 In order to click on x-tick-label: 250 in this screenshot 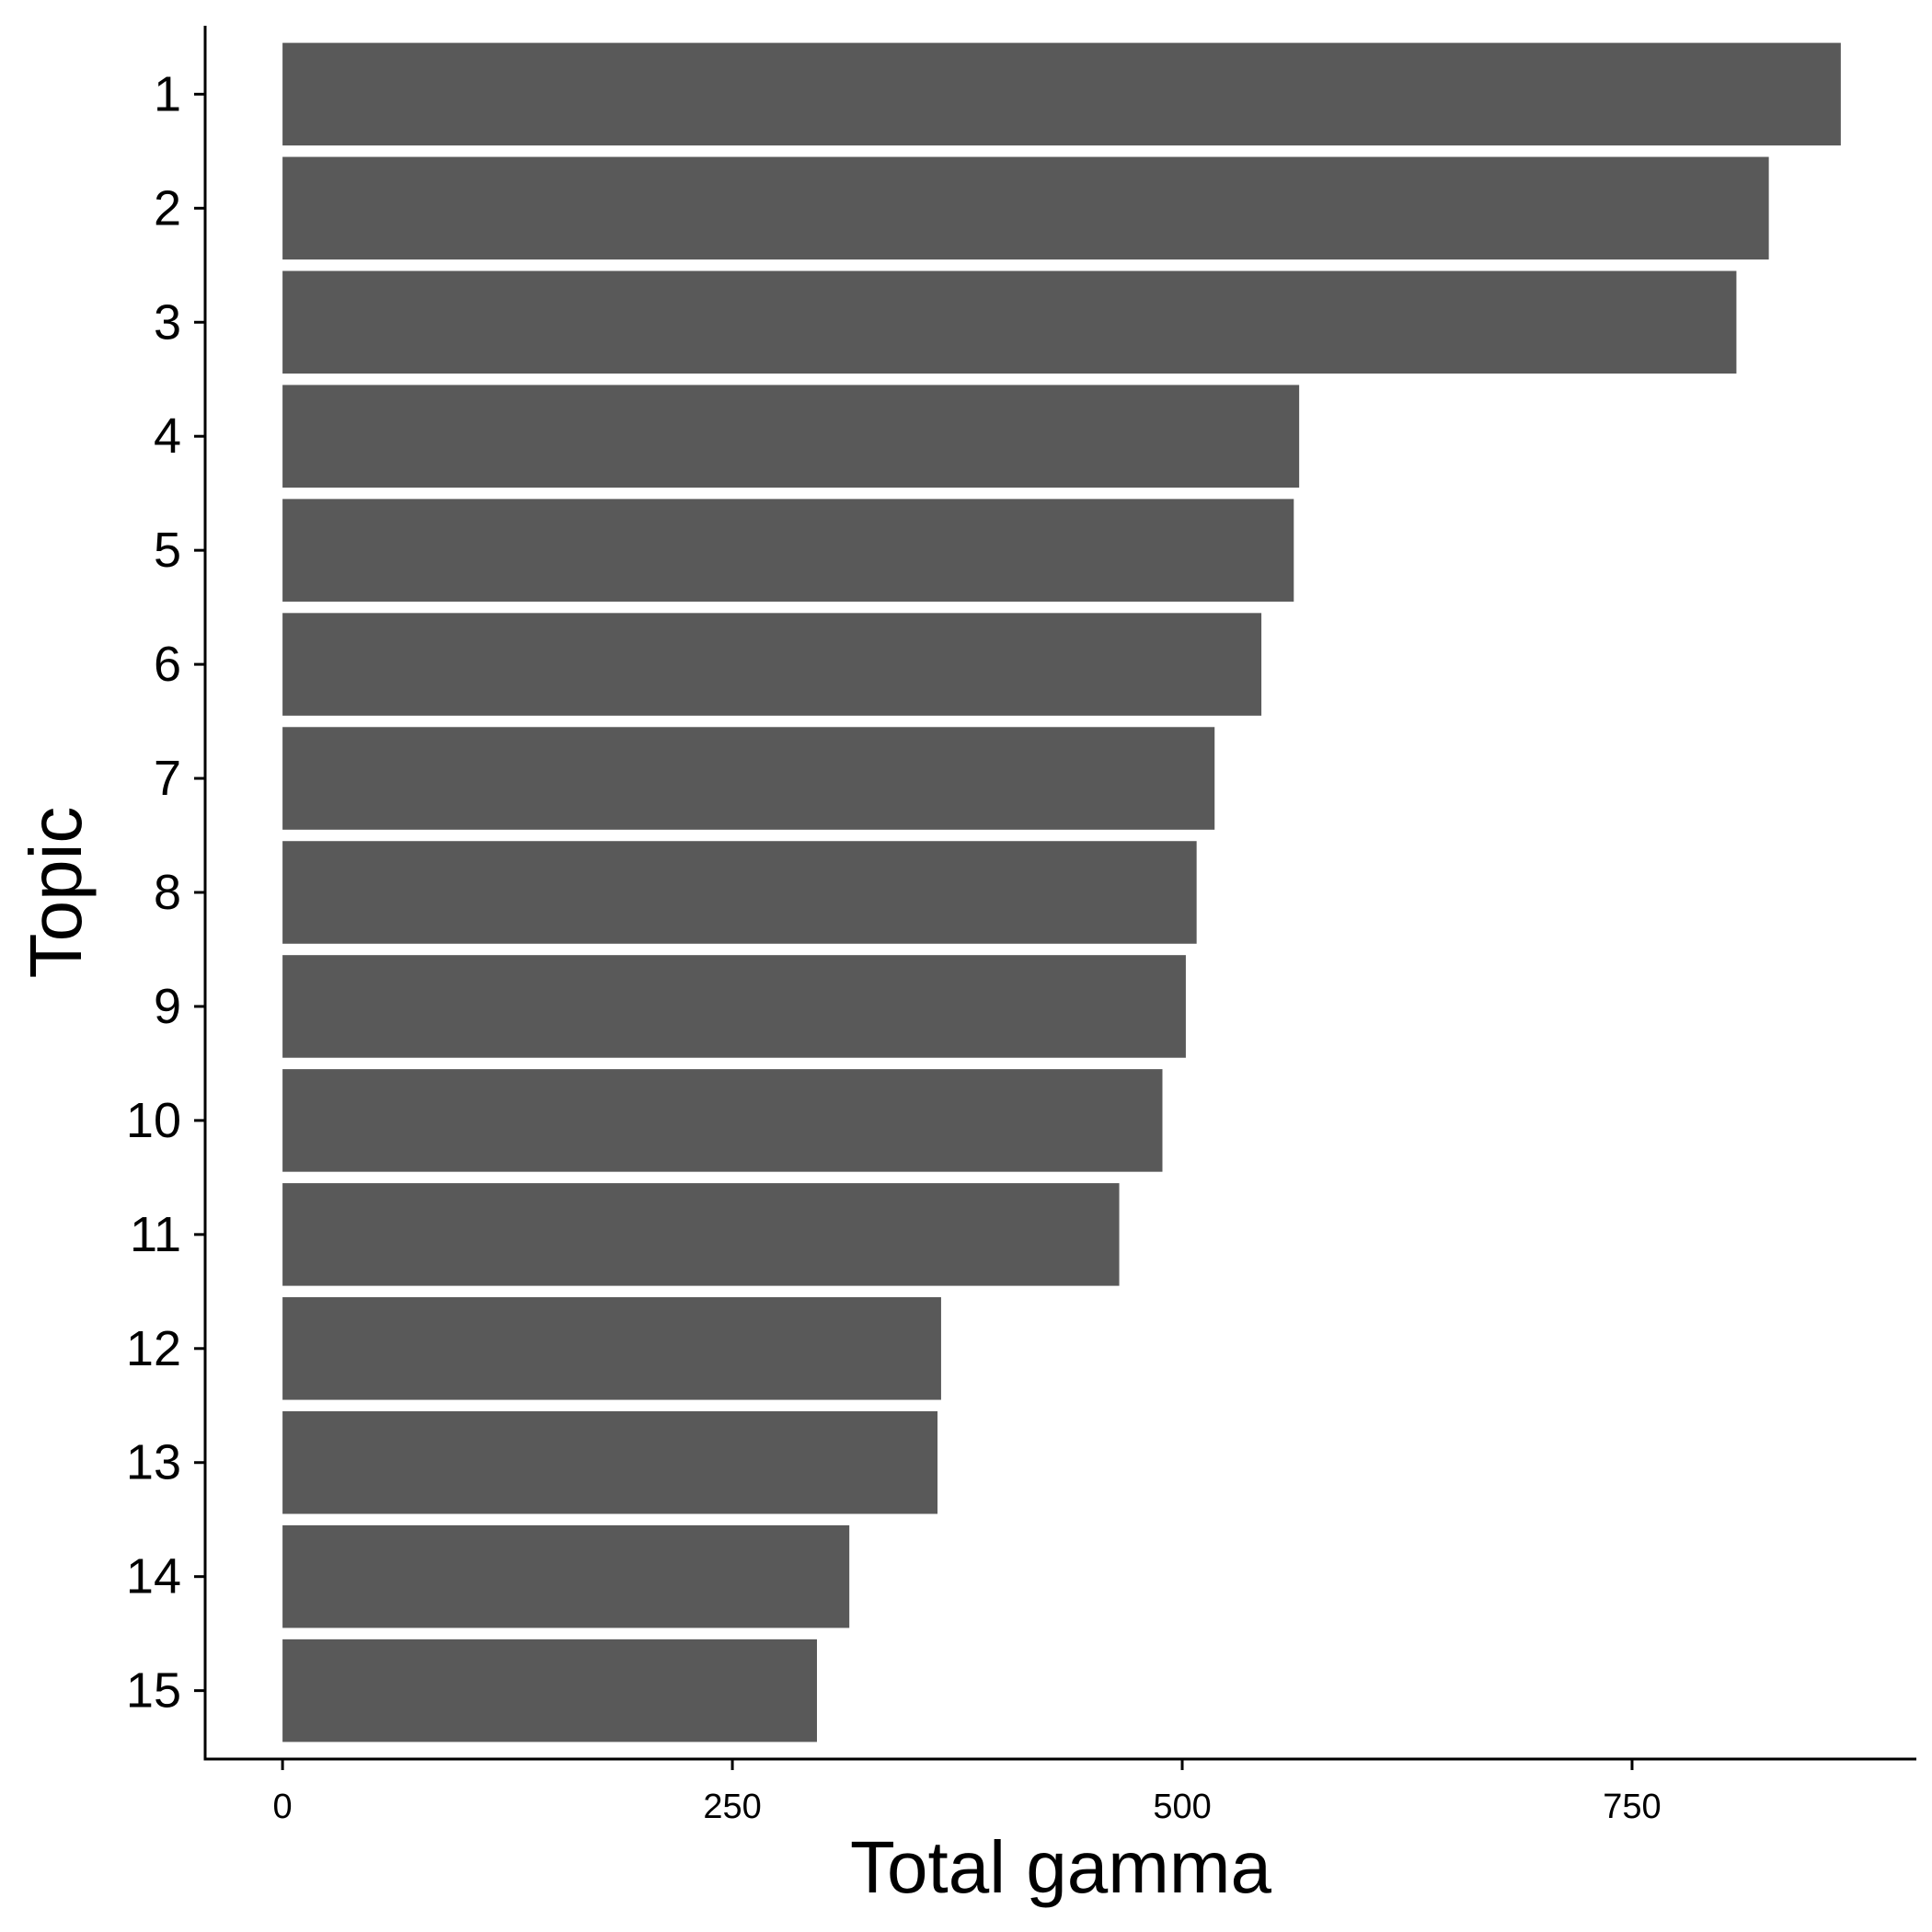, I will do `click(732, 1807)`.